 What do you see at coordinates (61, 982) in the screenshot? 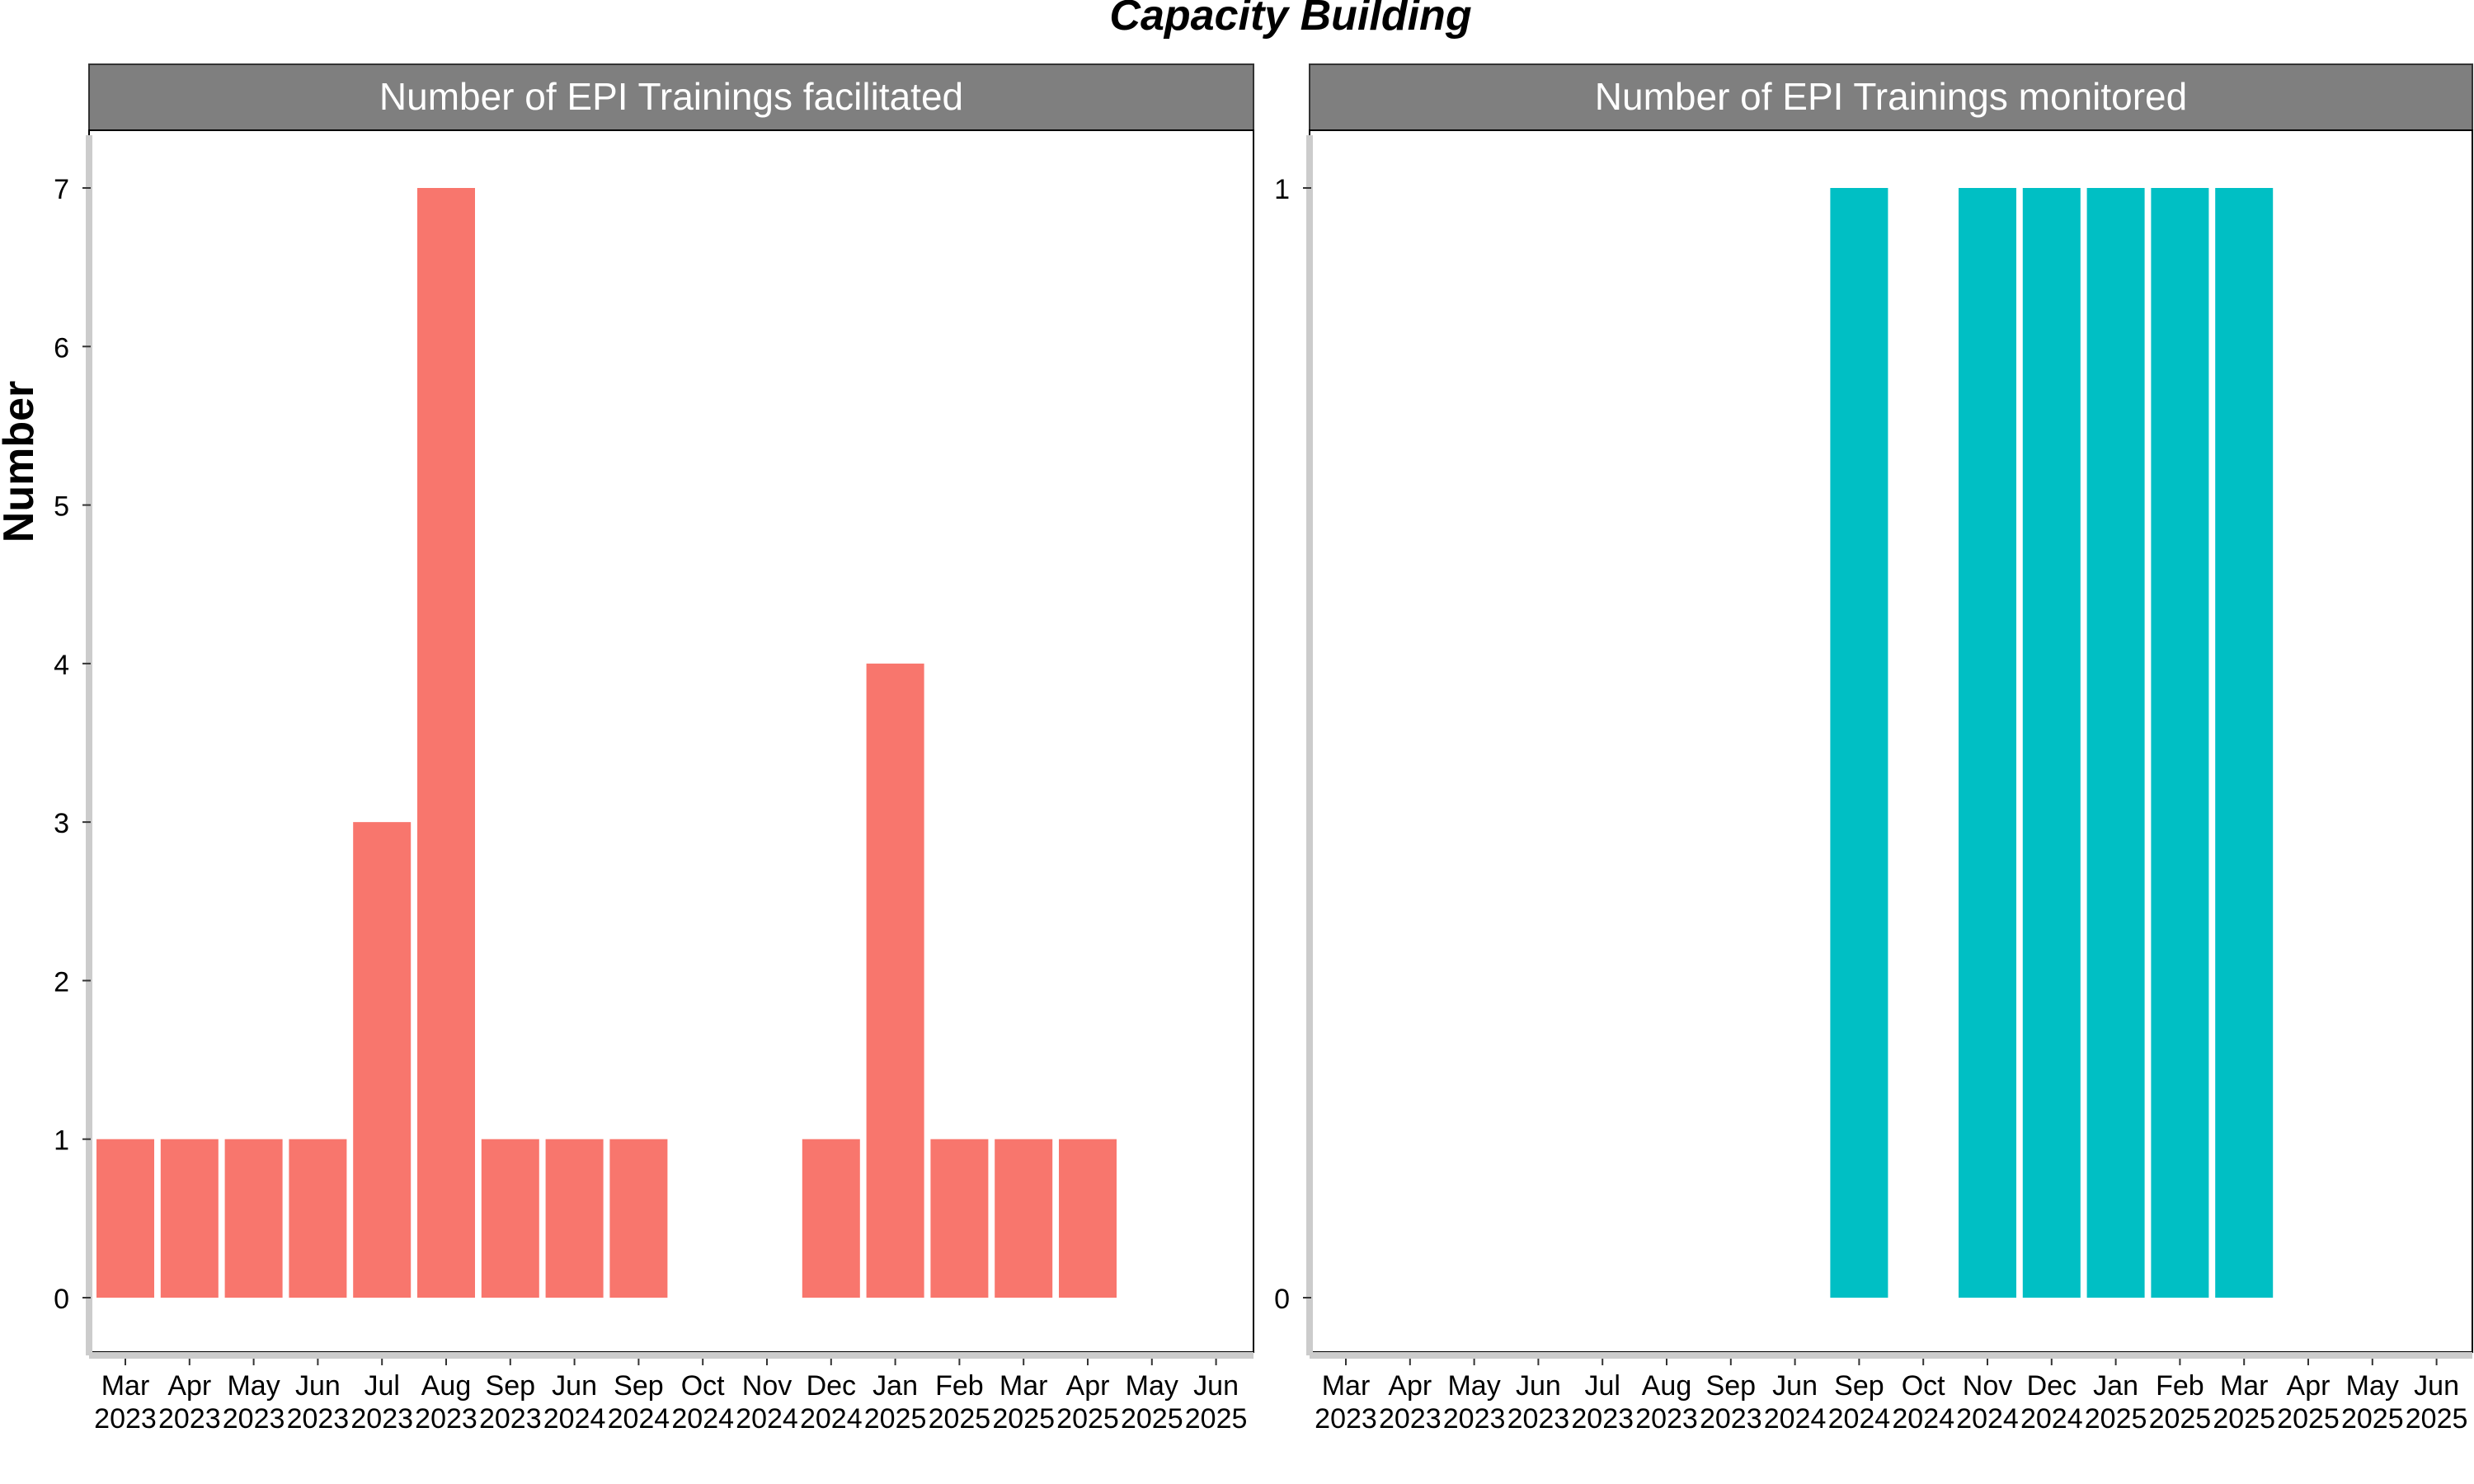
I see `y-tick-label: 2` at bounding box center [61, 982].